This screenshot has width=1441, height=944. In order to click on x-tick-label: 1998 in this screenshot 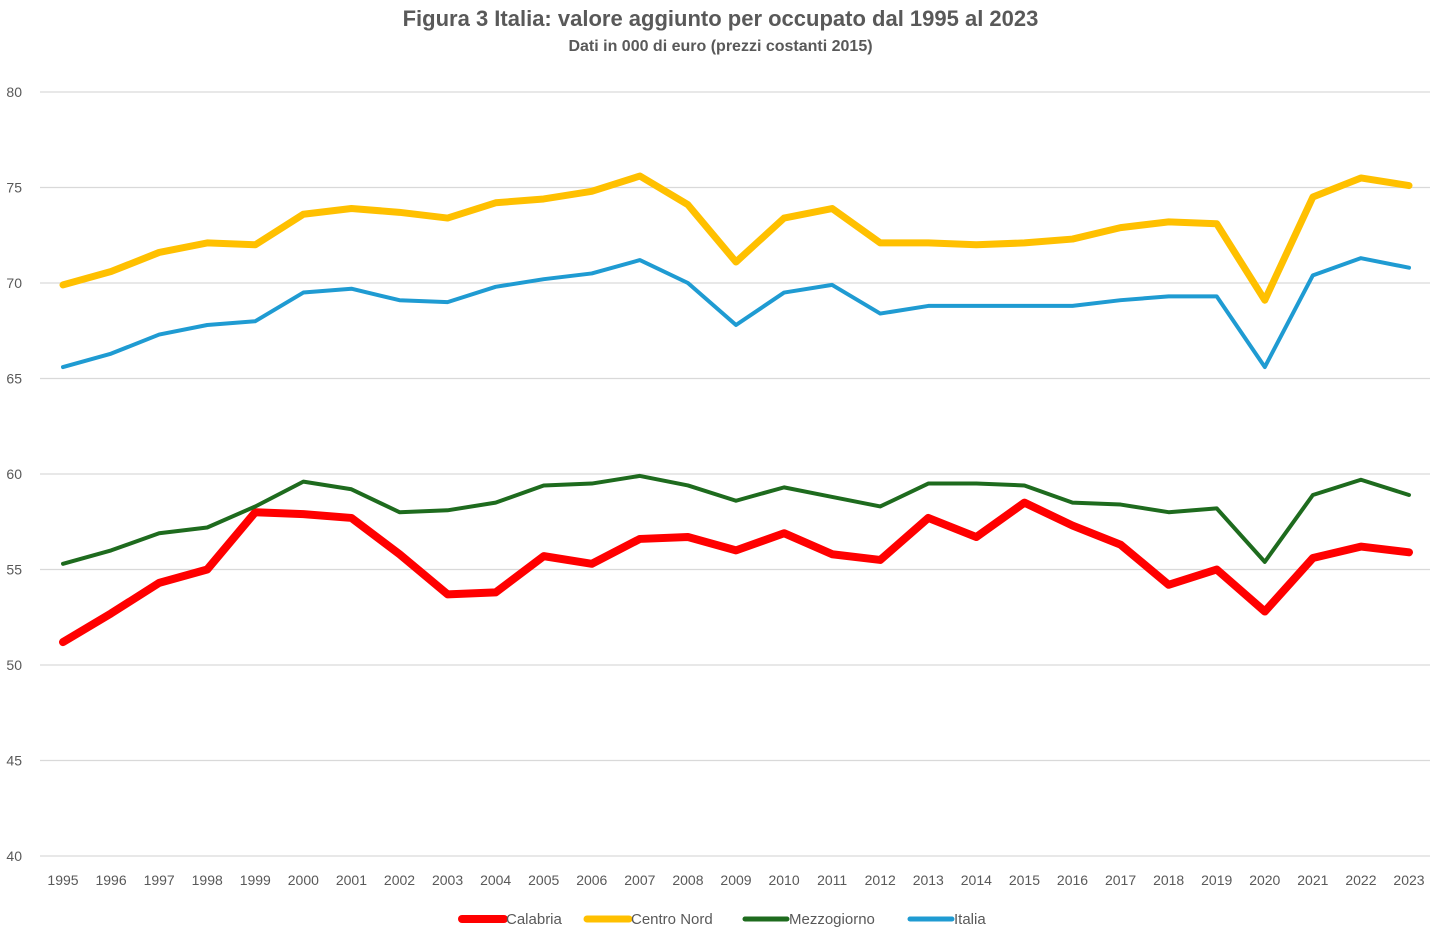, I will do `click(207, 880)`.